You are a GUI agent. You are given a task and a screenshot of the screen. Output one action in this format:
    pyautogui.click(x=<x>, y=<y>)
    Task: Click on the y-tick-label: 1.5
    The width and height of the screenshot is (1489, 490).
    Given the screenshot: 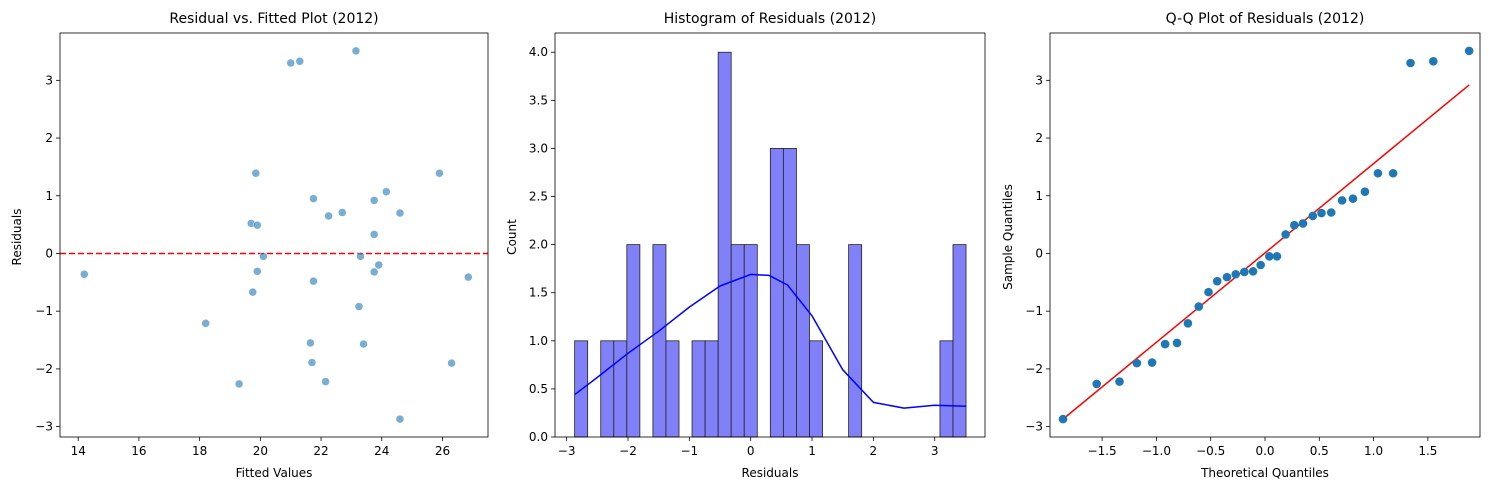 What is the action you would take?
    pyautogui.click(x=538, y=293)
    